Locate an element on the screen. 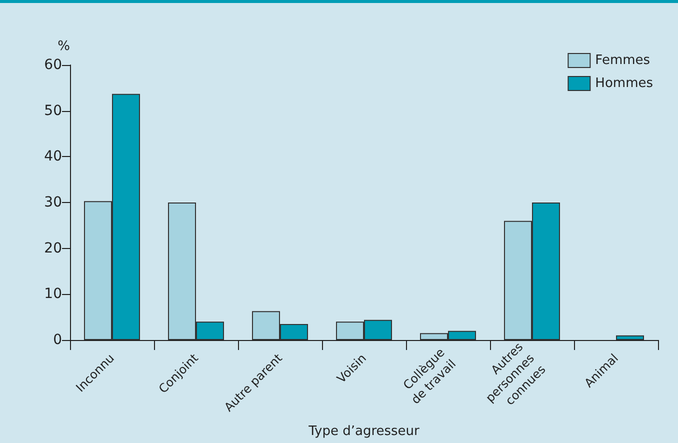 This screenshot has height=443, width=678. y-tick-label: 30 is located at coordinates (53, 202).